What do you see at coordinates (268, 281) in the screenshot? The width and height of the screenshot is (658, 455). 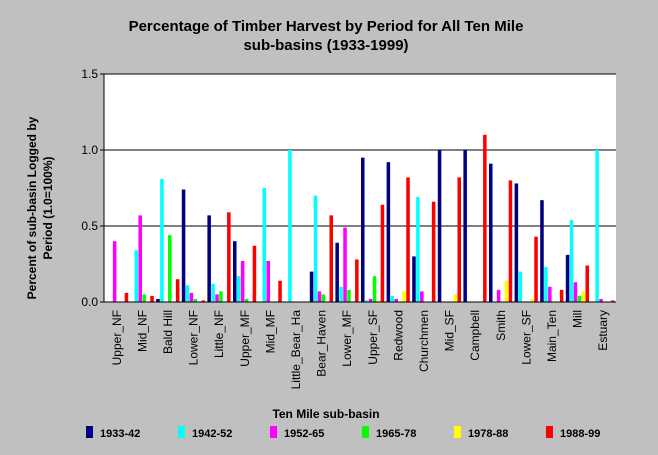 I see `bar-1952-65-Mid_MF` at bounding box center [268, 281].